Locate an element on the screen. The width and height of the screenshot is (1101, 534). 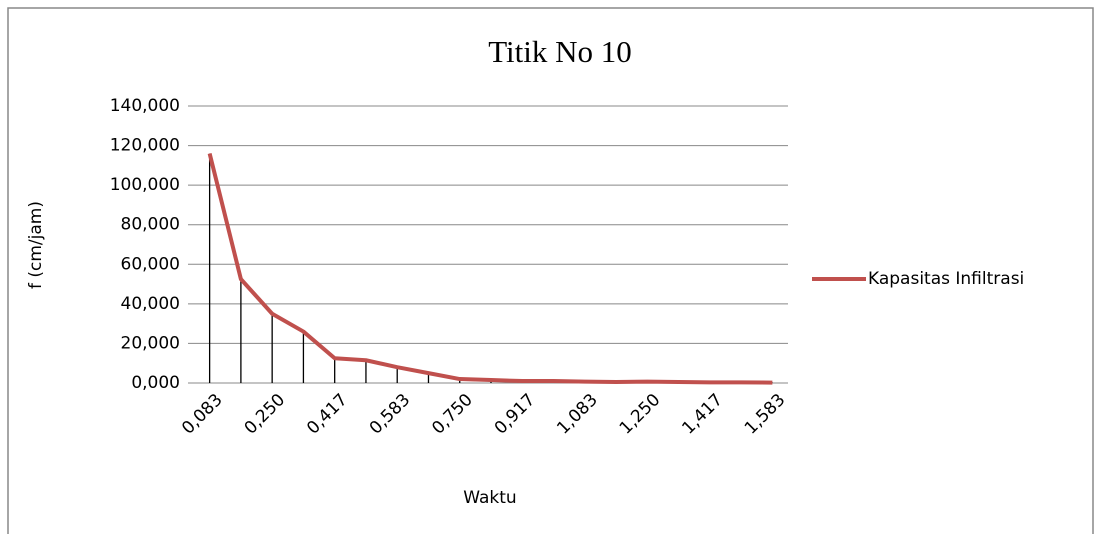
x-tick-label: 1,250 is located at coordinates (640, 414).